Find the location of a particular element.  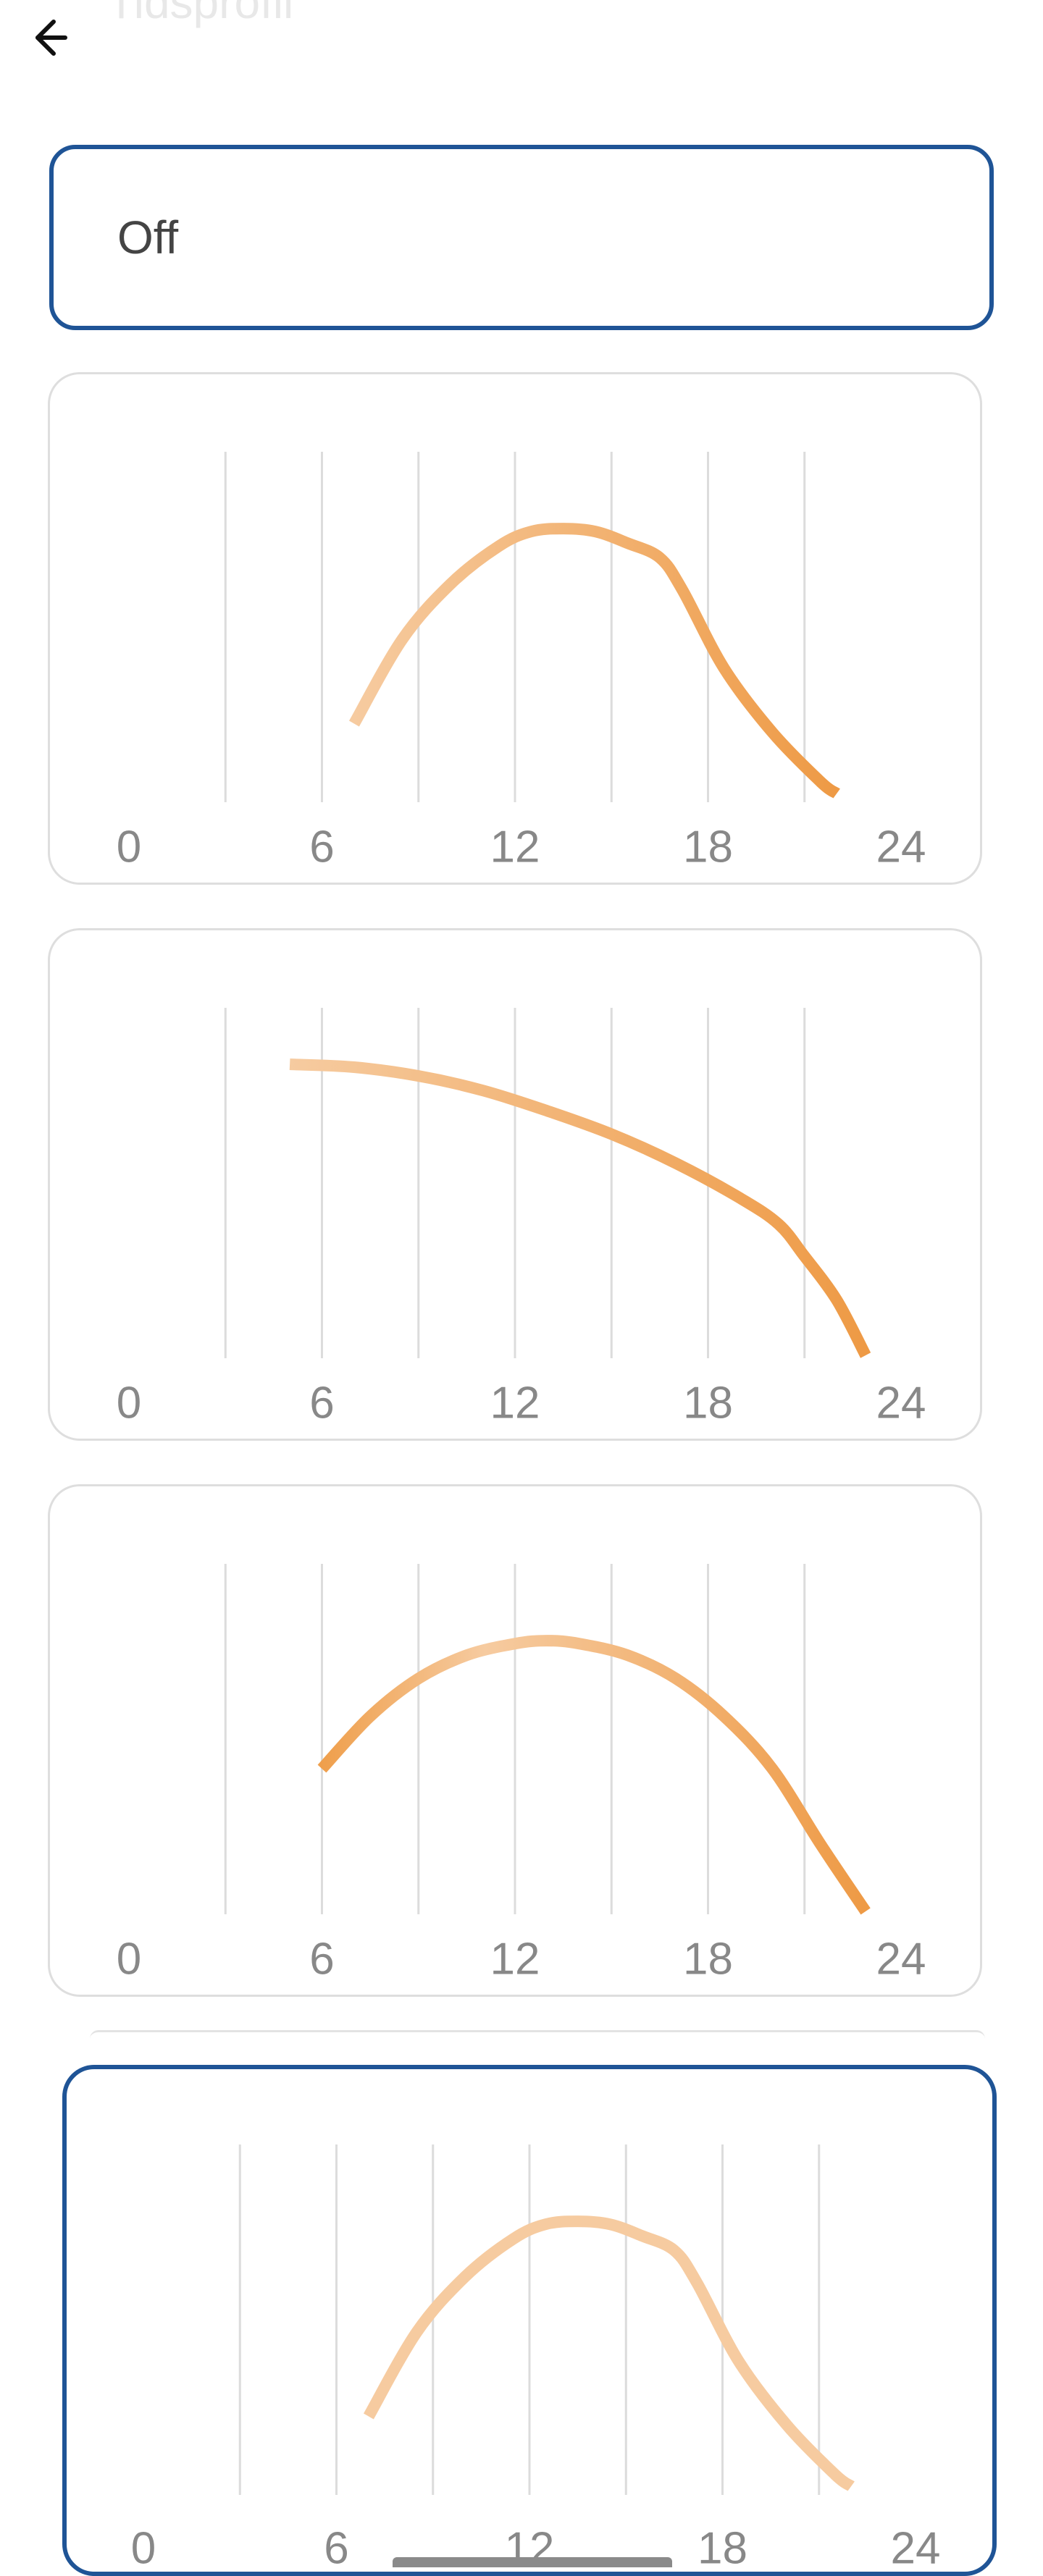

back-button is located at coordinates (48, 38).